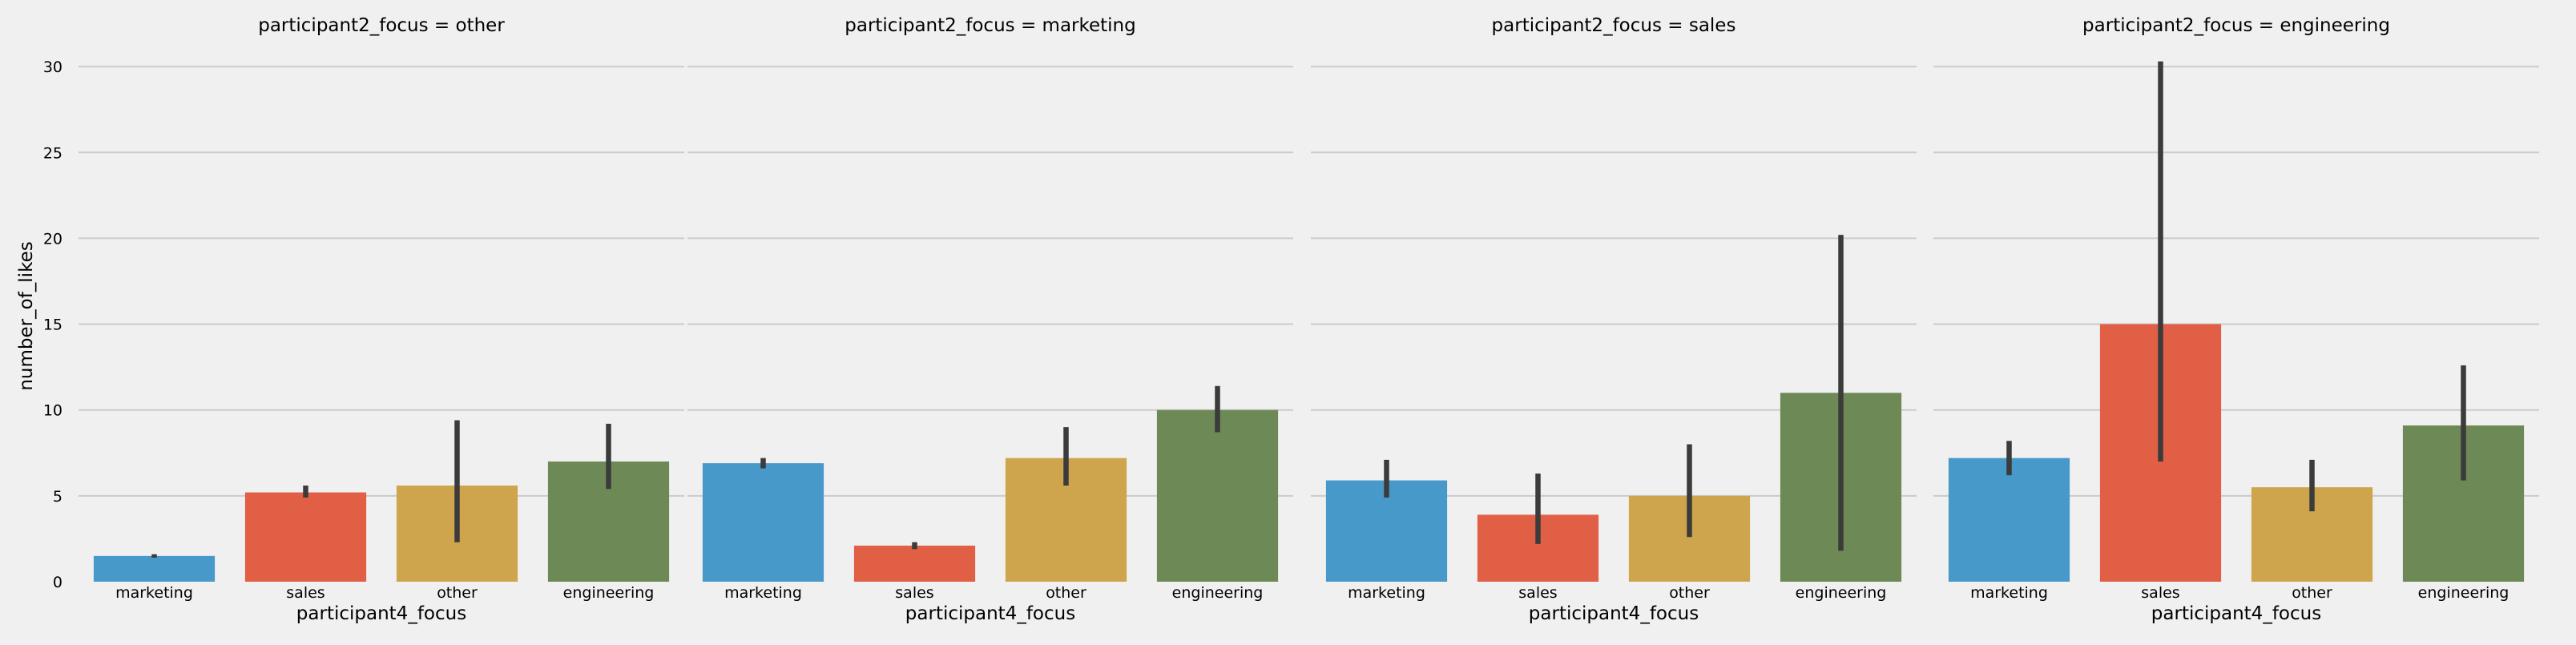  What do you see at coordinates (26, 315) in the screenshot?
I see `y-axis-label: number_of_likes` at bounding box center [26, 315].